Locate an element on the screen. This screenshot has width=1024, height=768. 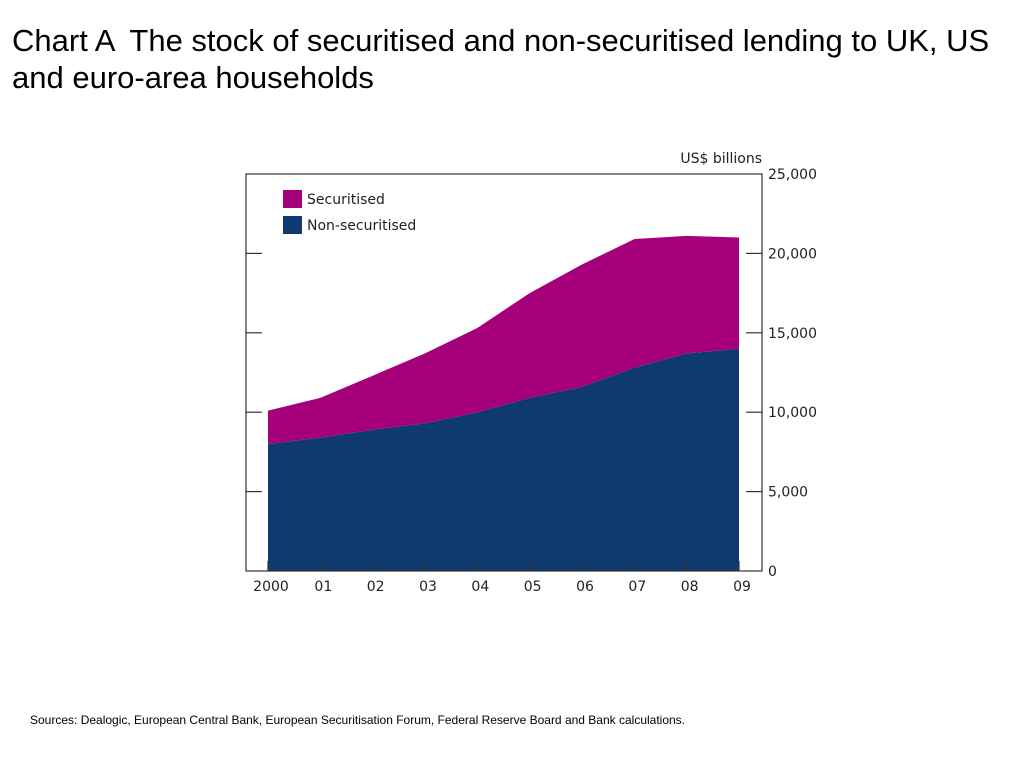
unit-label: US$ billions is located at coordinates (721, 159).